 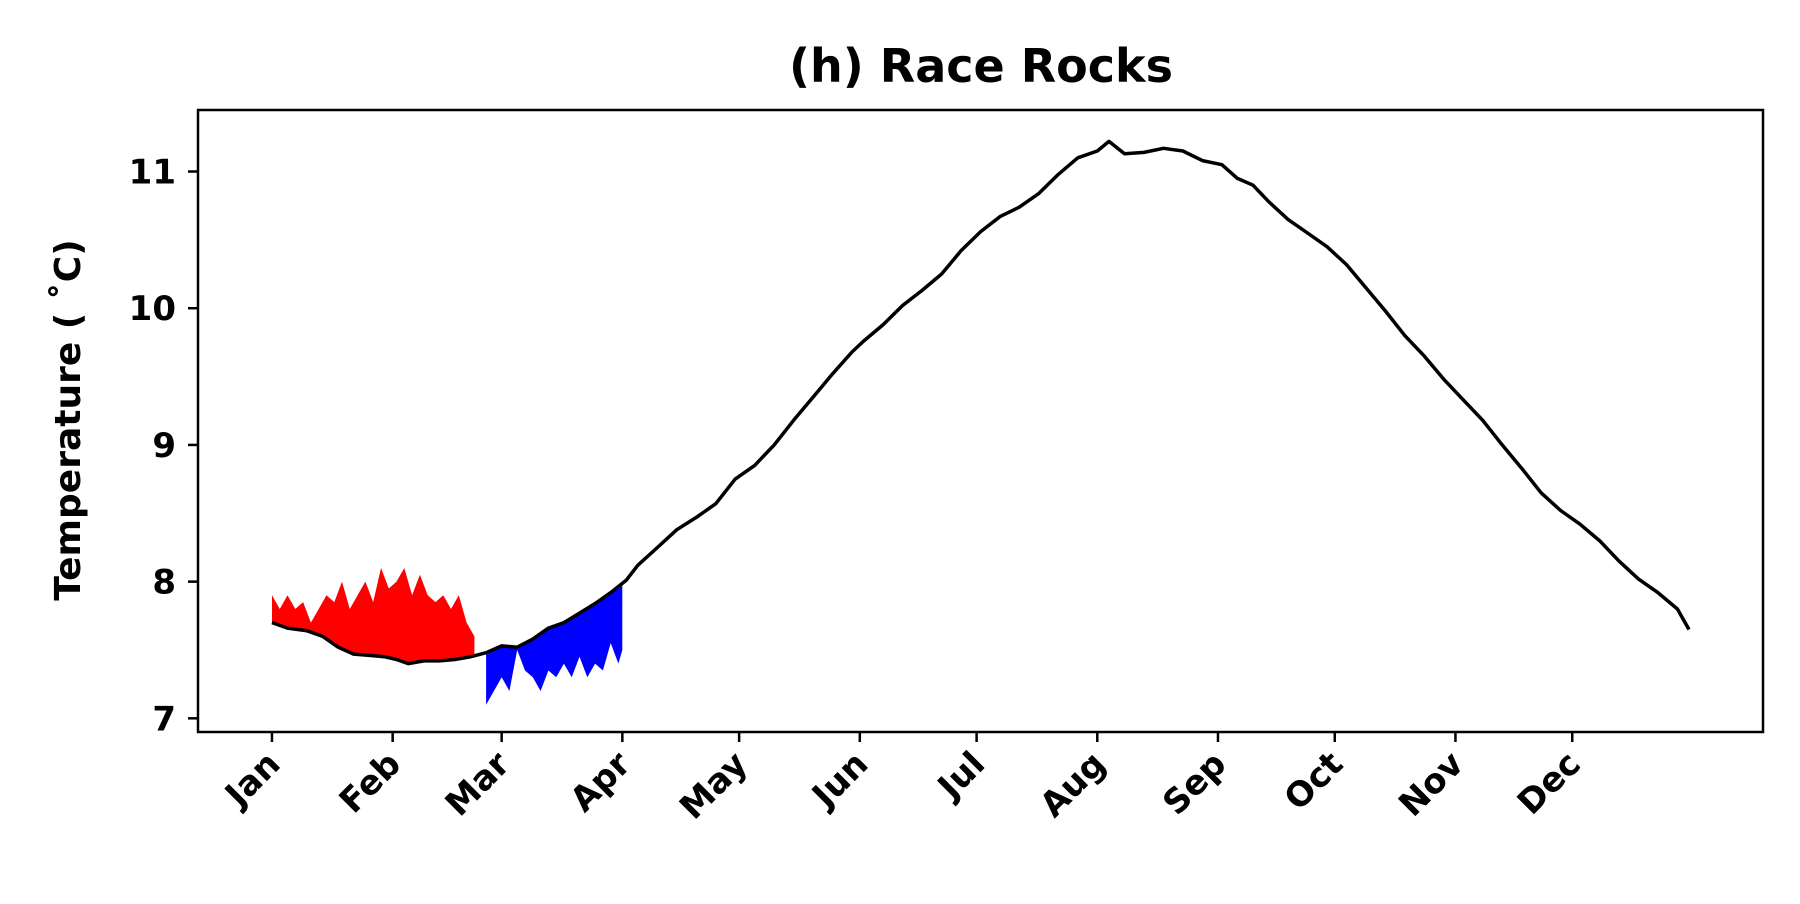 I want to click on y-tick-label: 11, so click(x=152, y=173).